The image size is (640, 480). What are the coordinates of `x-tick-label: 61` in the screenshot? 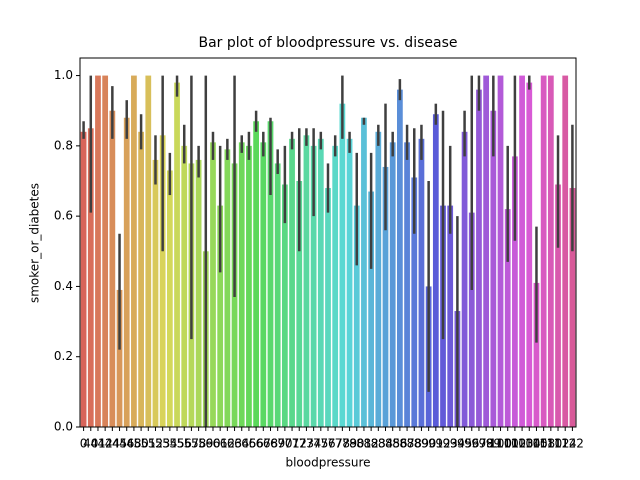 It's located at (220, 444).